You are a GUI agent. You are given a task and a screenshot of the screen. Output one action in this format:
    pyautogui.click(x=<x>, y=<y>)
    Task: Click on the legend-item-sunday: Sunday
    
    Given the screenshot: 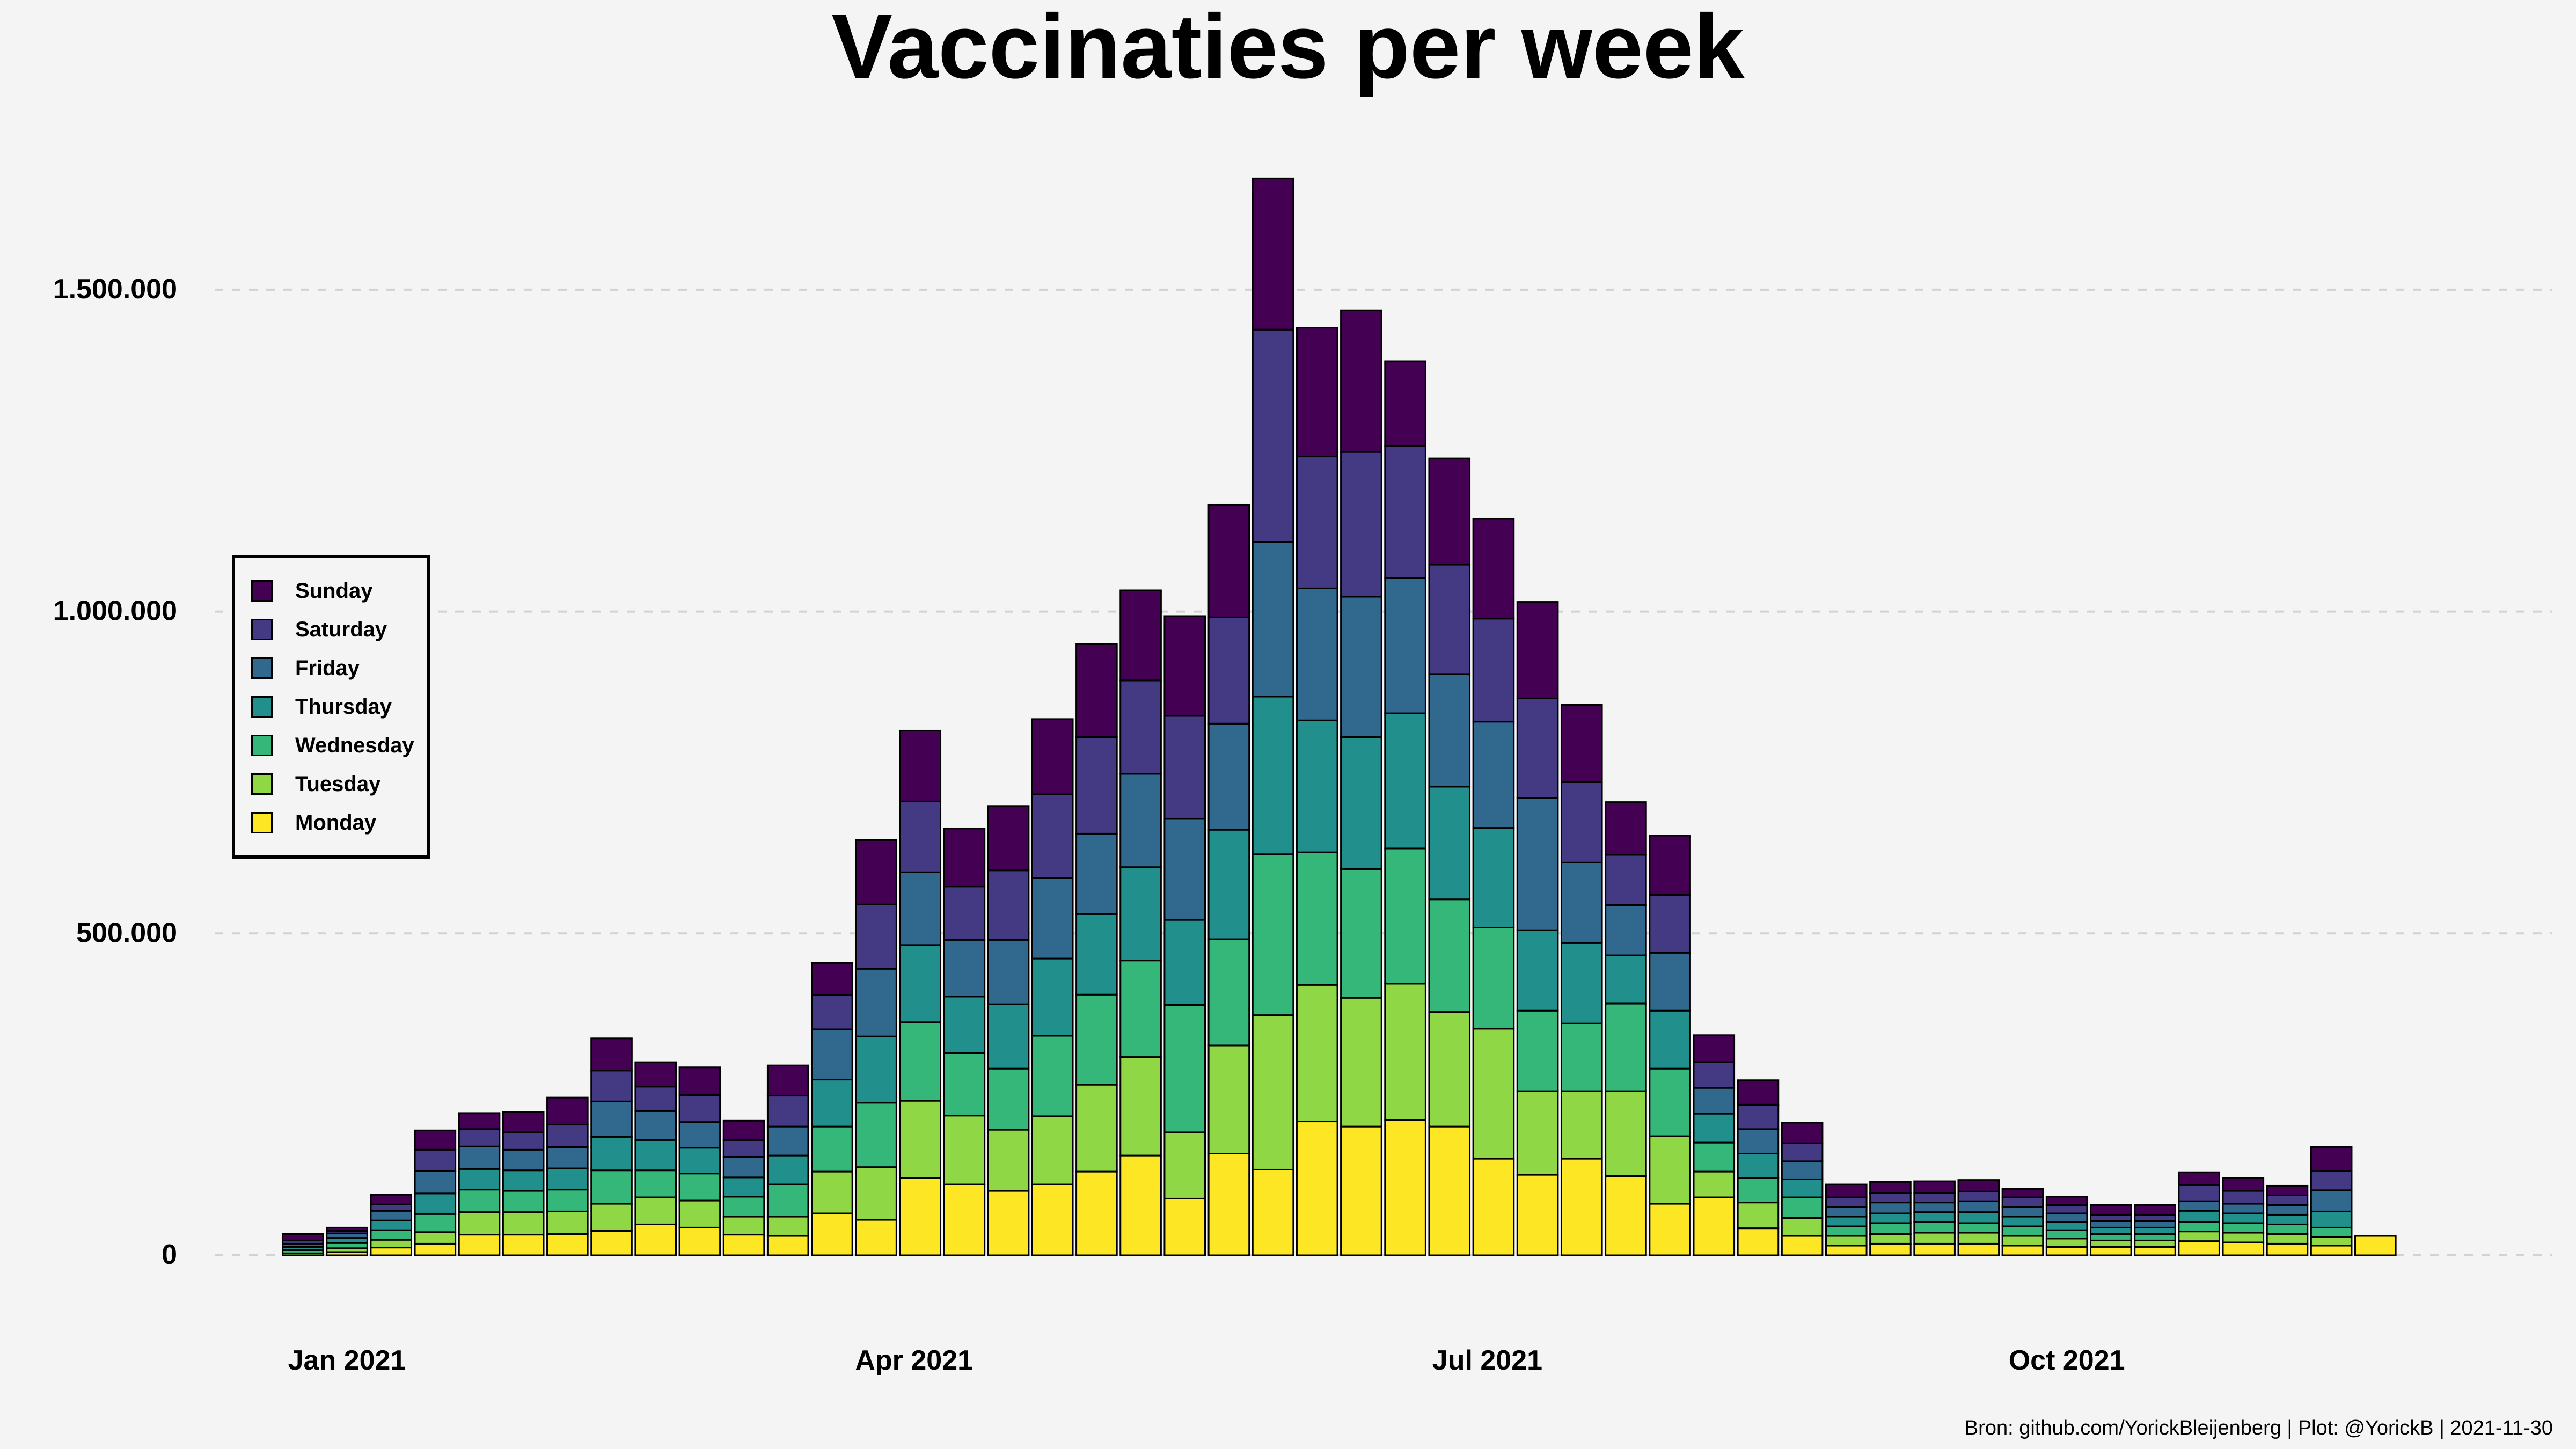 What is the action you would take?
    pyautogui.click(x=311, y=590)
    